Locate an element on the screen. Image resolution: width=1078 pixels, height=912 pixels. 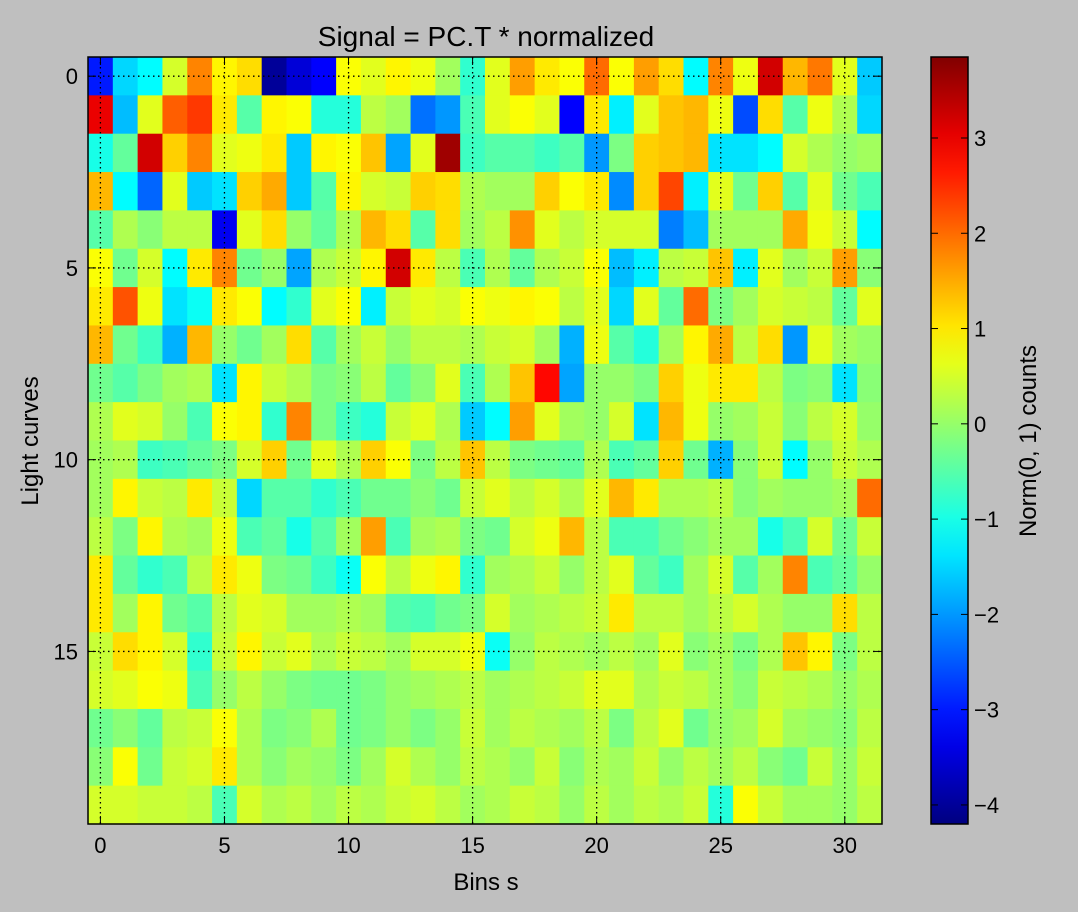
colorbar-tick-label: 3 is located at coordinates (980, 138).